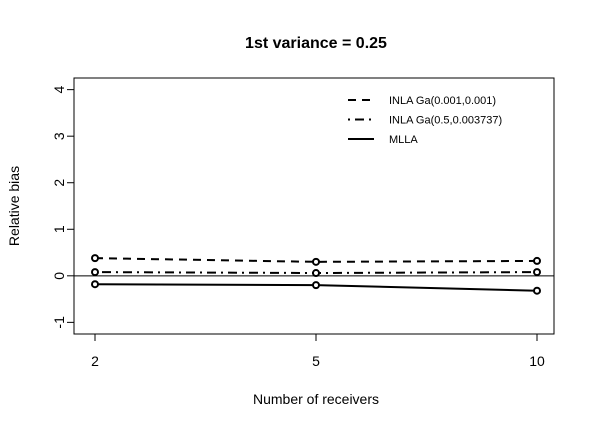 The image size is (594, 429). I want to click on x-tick-label: 5, so click(316, 361).